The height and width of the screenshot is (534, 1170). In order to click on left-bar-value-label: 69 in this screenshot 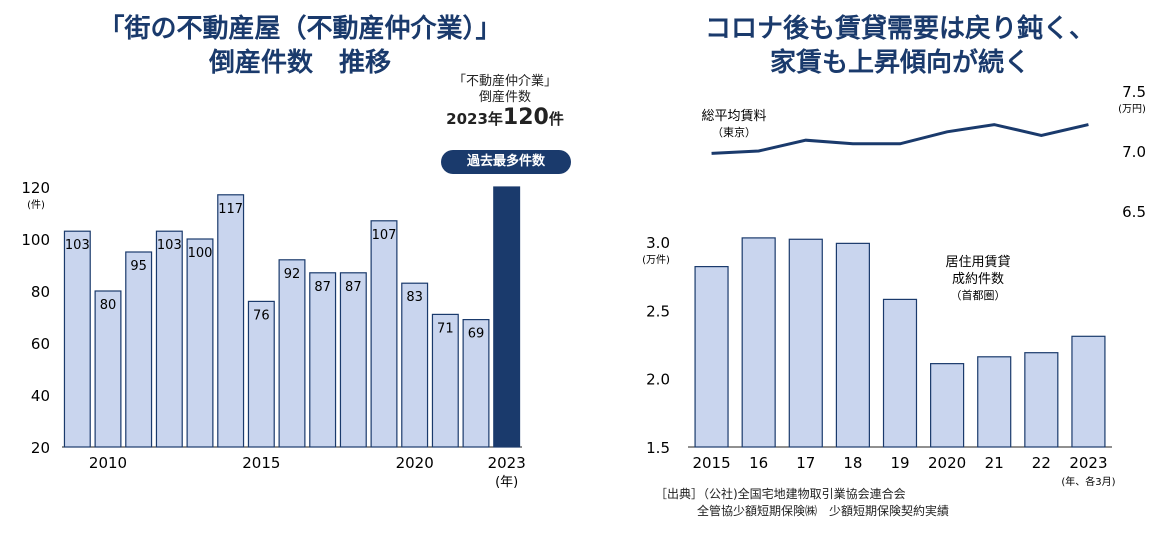, I will do `click(476, 334)`.